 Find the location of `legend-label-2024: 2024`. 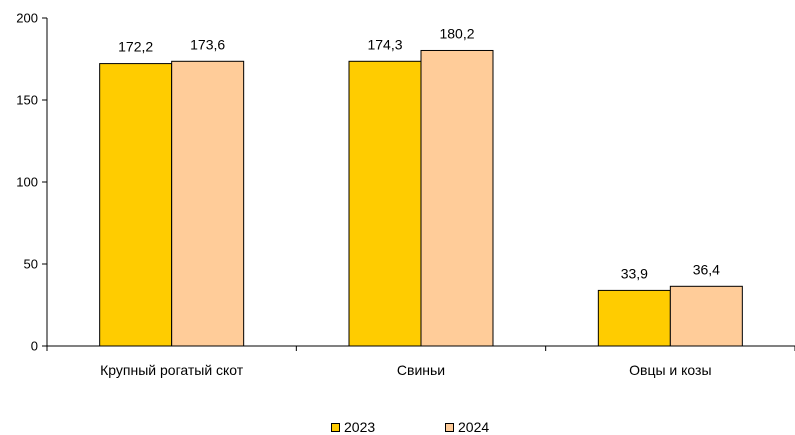

legend-label-2024: 2024 is located at coordinates (474, 427).